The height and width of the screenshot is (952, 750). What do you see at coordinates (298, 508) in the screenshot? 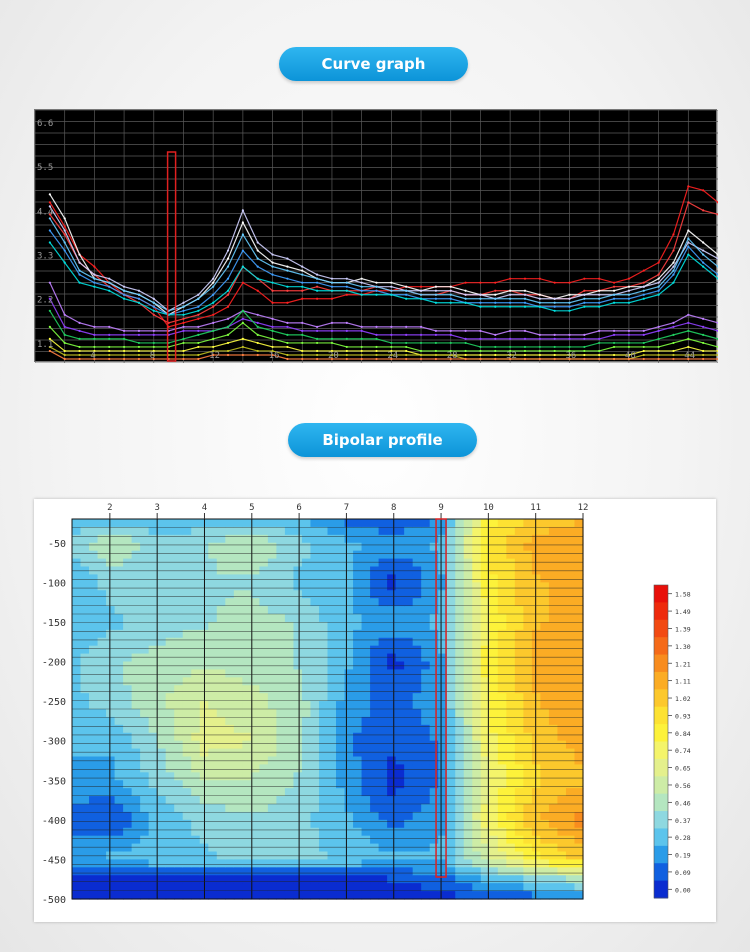
I see `profile-x-tick-label: 6` at bounding box center [298, 508].